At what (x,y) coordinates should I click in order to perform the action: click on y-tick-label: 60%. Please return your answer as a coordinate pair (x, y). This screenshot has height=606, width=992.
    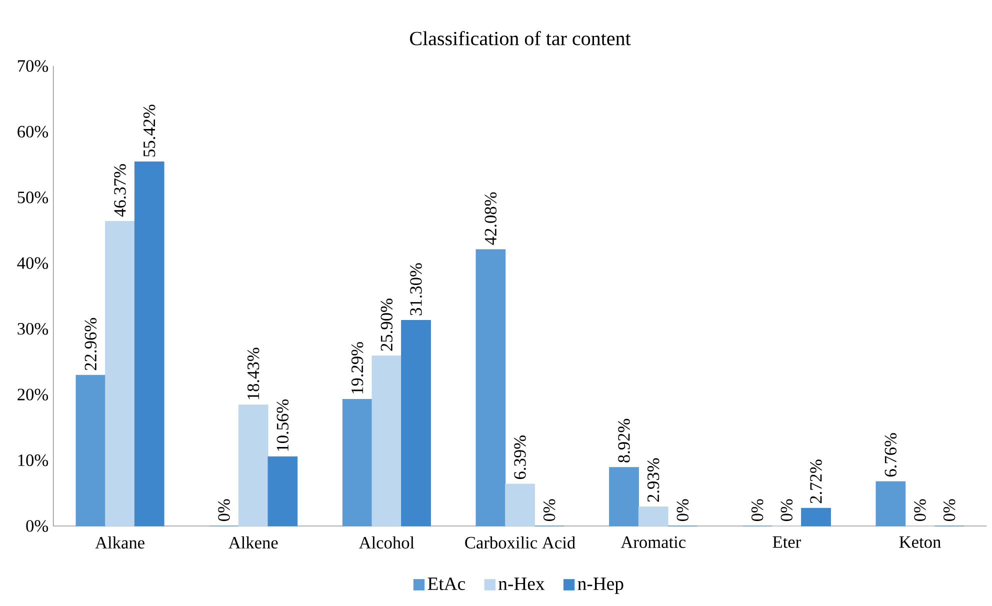
    Looking at the image, I should click on (33, 132).